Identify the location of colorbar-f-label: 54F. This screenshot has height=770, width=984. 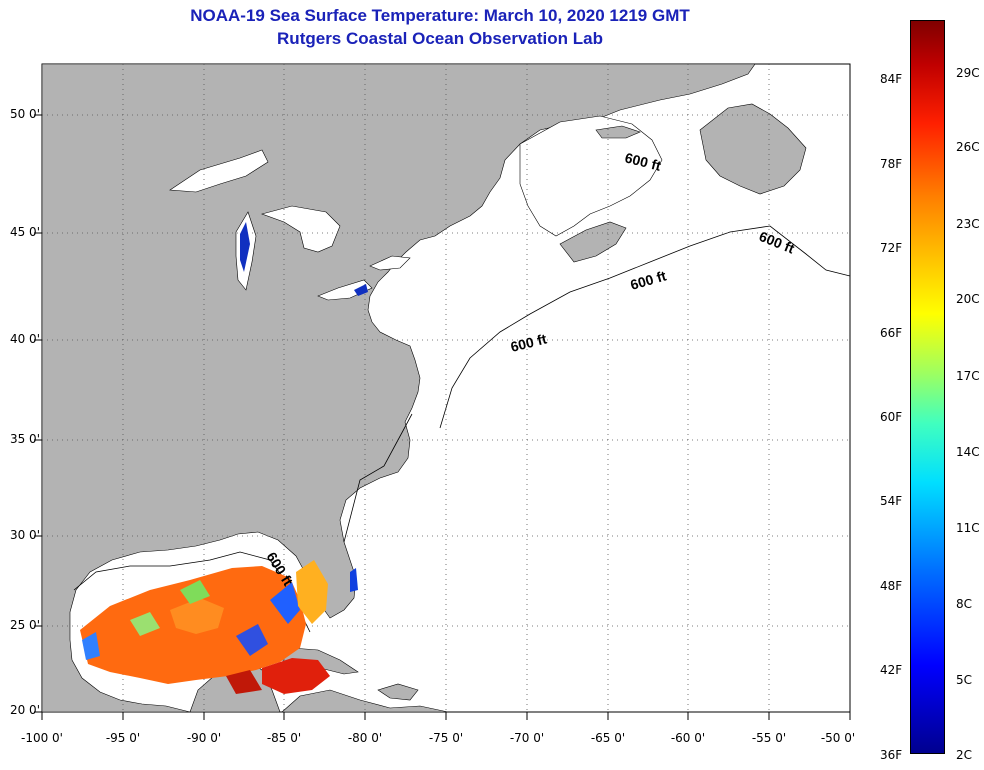
(891, 501).